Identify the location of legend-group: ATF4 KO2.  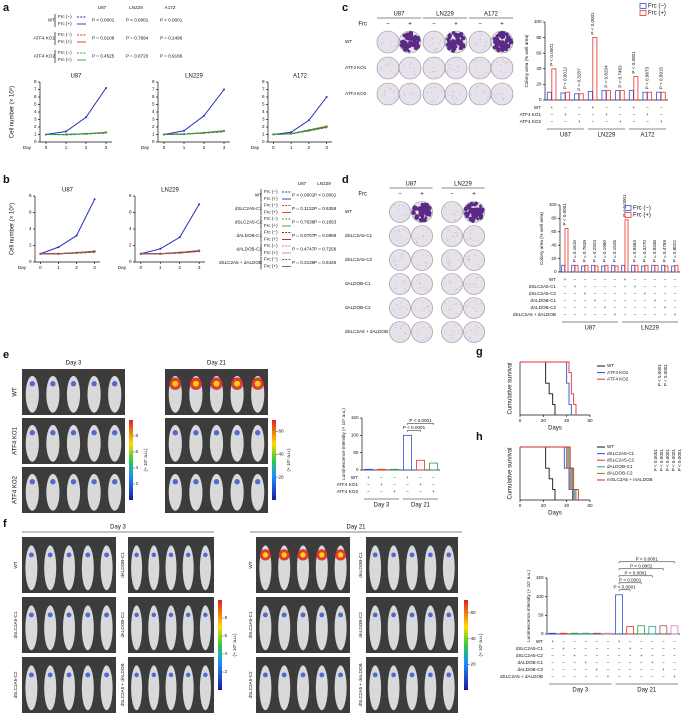
(45, 56).